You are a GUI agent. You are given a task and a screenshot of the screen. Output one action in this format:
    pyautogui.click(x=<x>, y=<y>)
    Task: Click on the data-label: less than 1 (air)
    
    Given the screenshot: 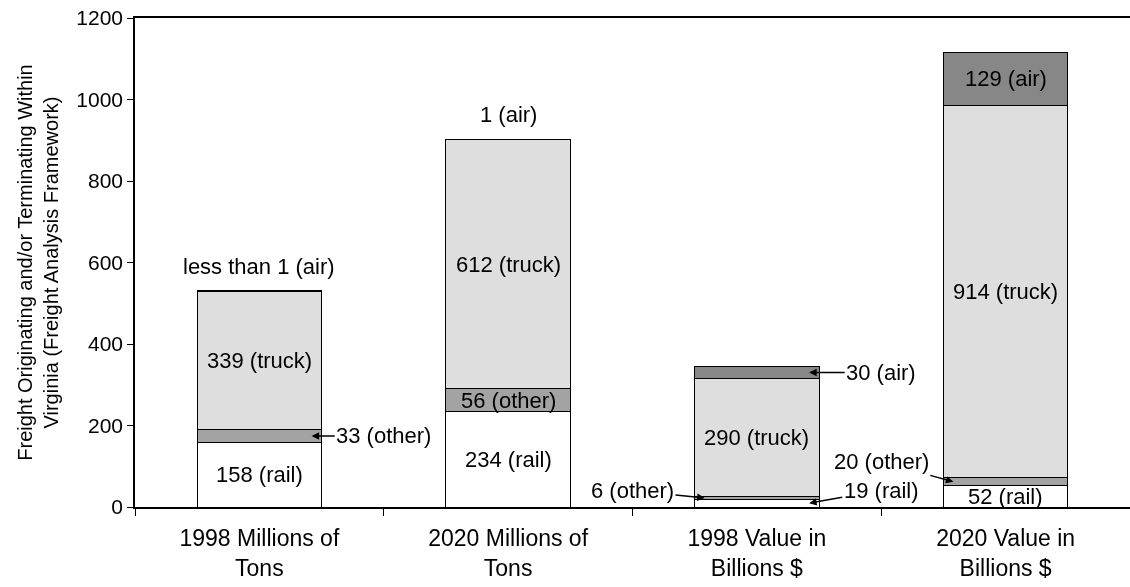 What is the action you would take?
    pyautogui.click(x=259, y=266)
    